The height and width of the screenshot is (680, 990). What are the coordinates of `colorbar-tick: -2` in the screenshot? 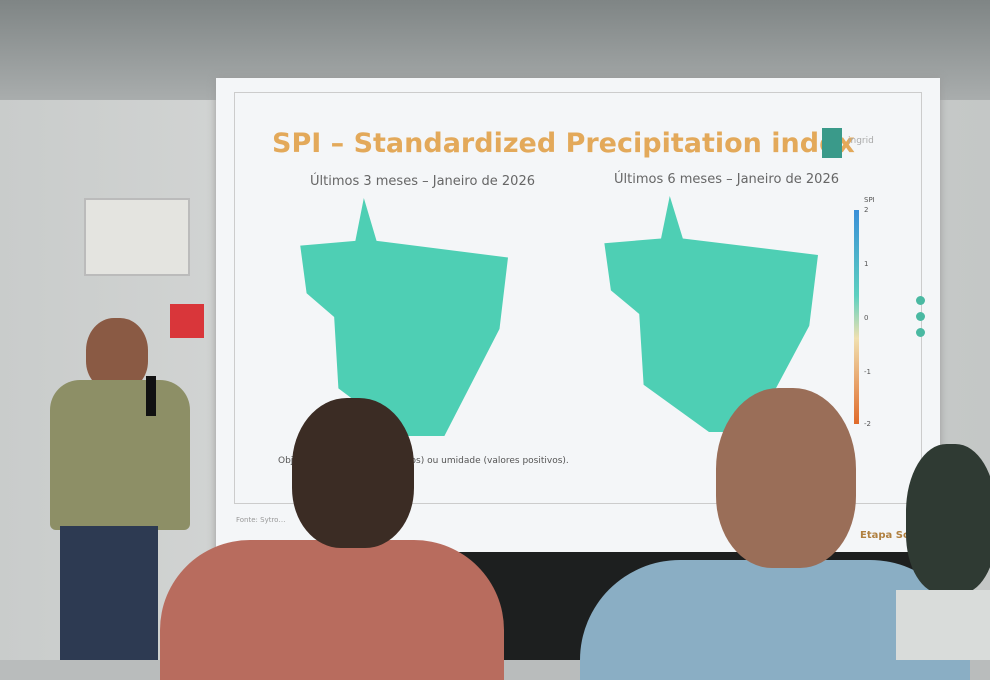 It's located at (867, 424).